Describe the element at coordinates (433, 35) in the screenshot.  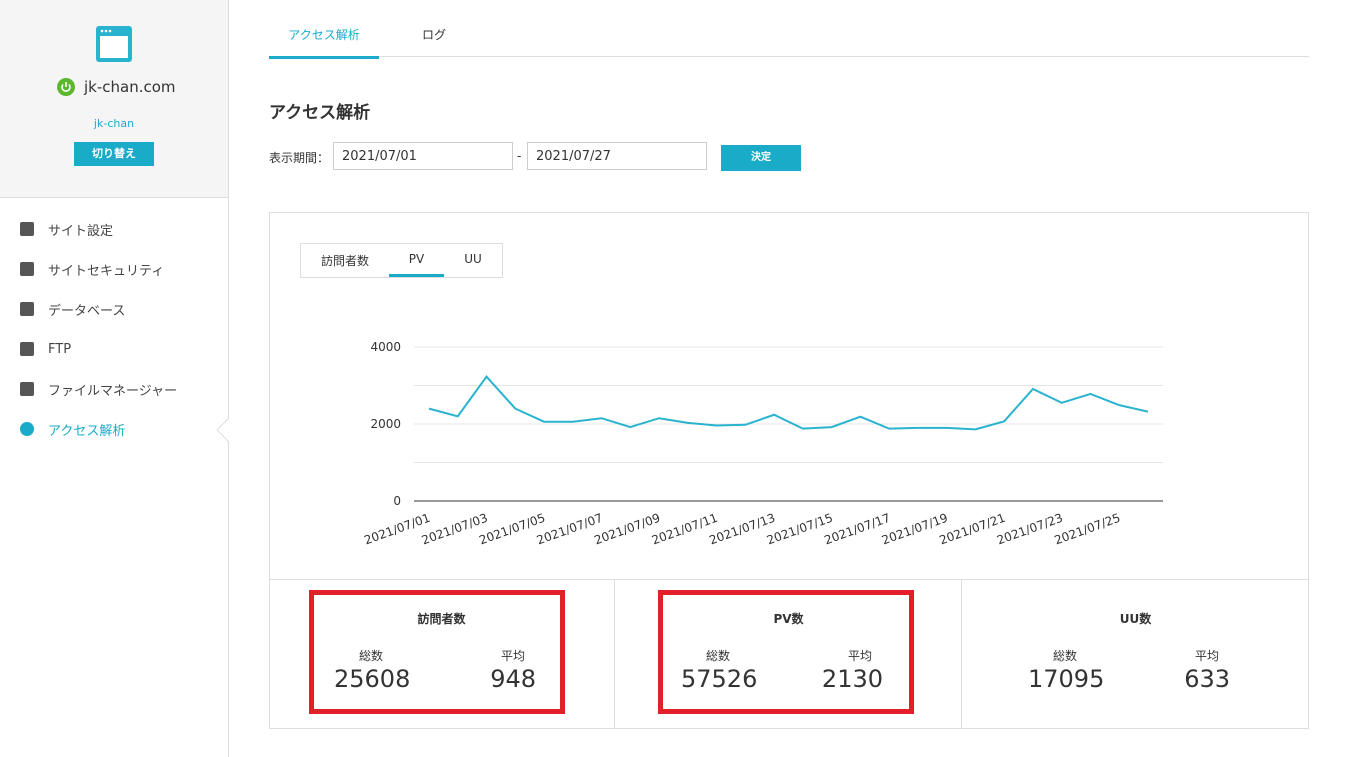
I see `tab: ログ` at that location.